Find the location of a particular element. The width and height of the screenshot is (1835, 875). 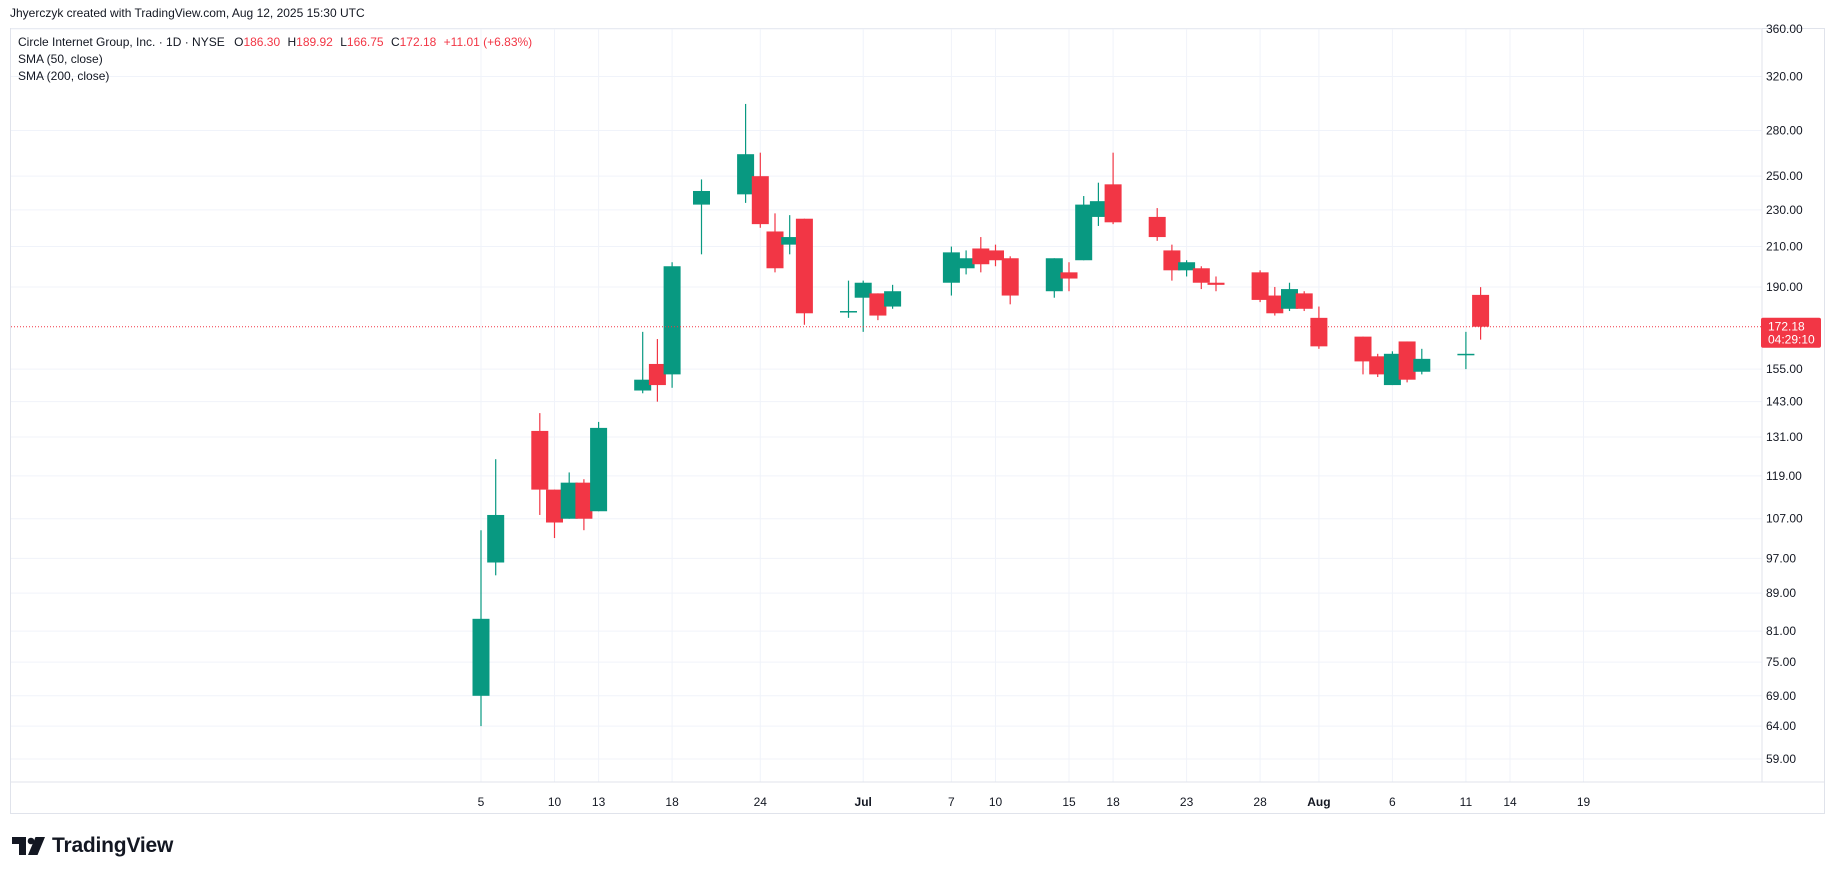

symbol-title: Circle Internet Group, Inc. · 1D · NYSE is located at coordinates (121, 42).